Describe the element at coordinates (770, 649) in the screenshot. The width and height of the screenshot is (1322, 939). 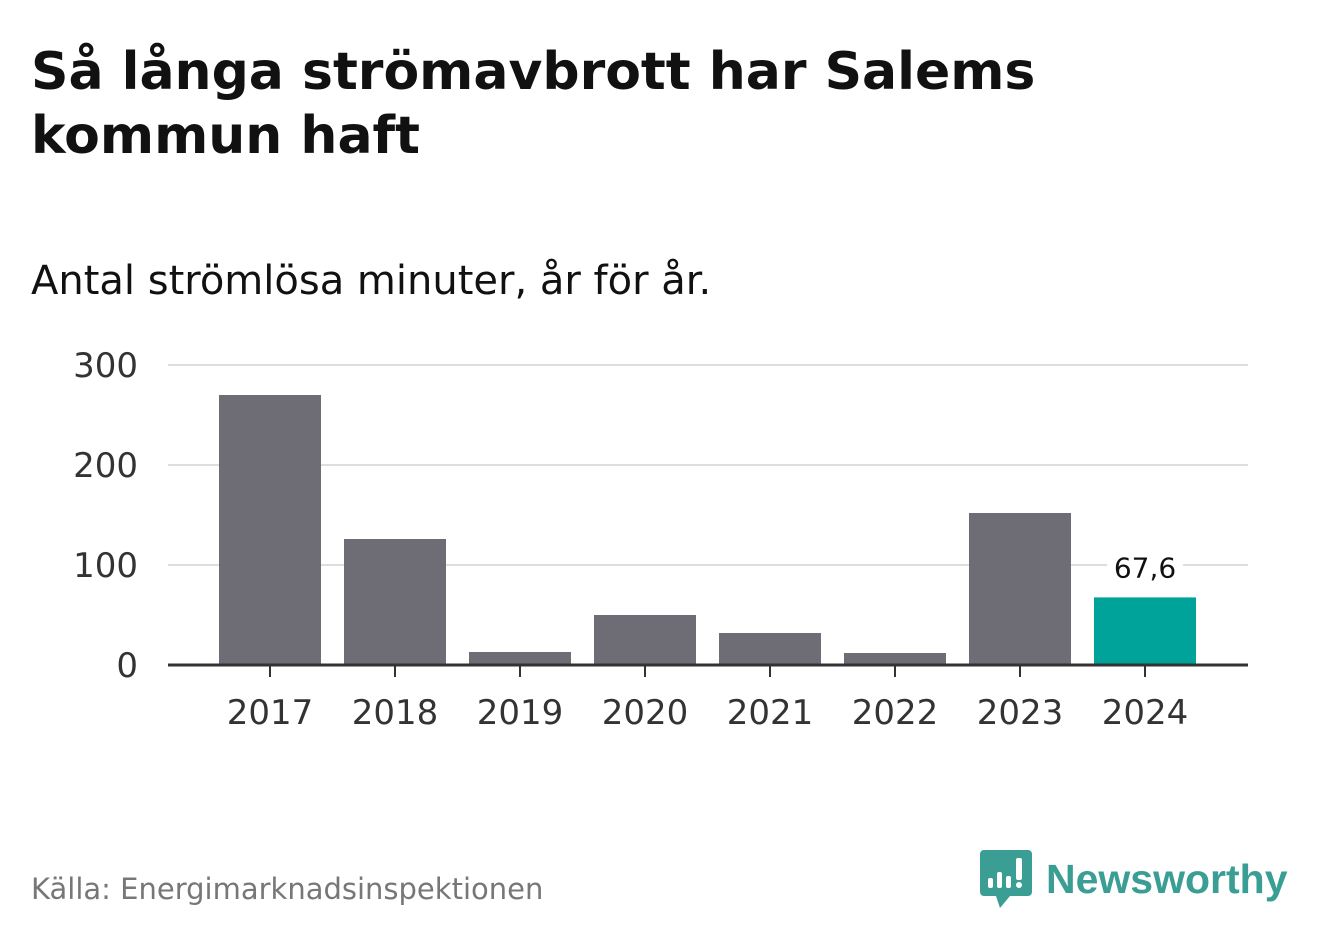
I see `bar-2021` at that location.